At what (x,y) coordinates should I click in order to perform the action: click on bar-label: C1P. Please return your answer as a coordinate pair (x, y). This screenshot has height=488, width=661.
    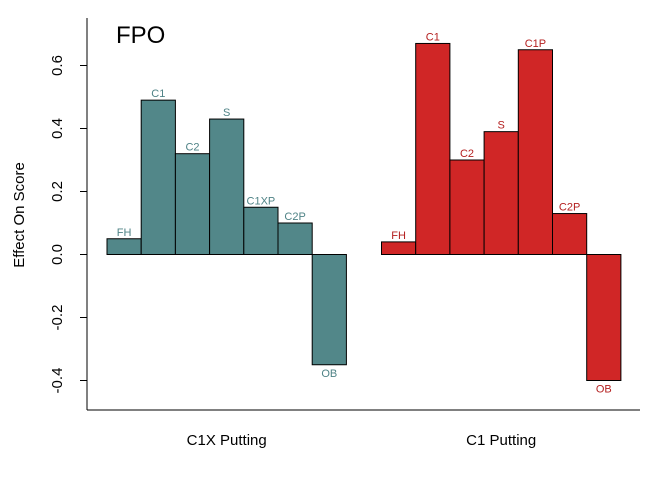
    Looking at the image, I should click on (535, 44).